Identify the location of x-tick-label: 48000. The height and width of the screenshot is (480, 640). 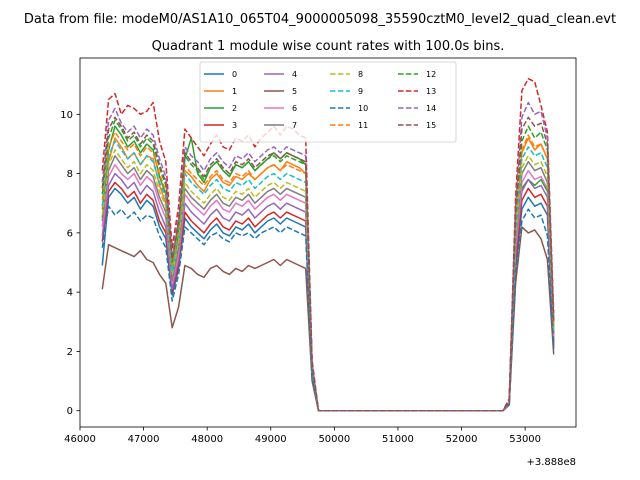
(207, 439).